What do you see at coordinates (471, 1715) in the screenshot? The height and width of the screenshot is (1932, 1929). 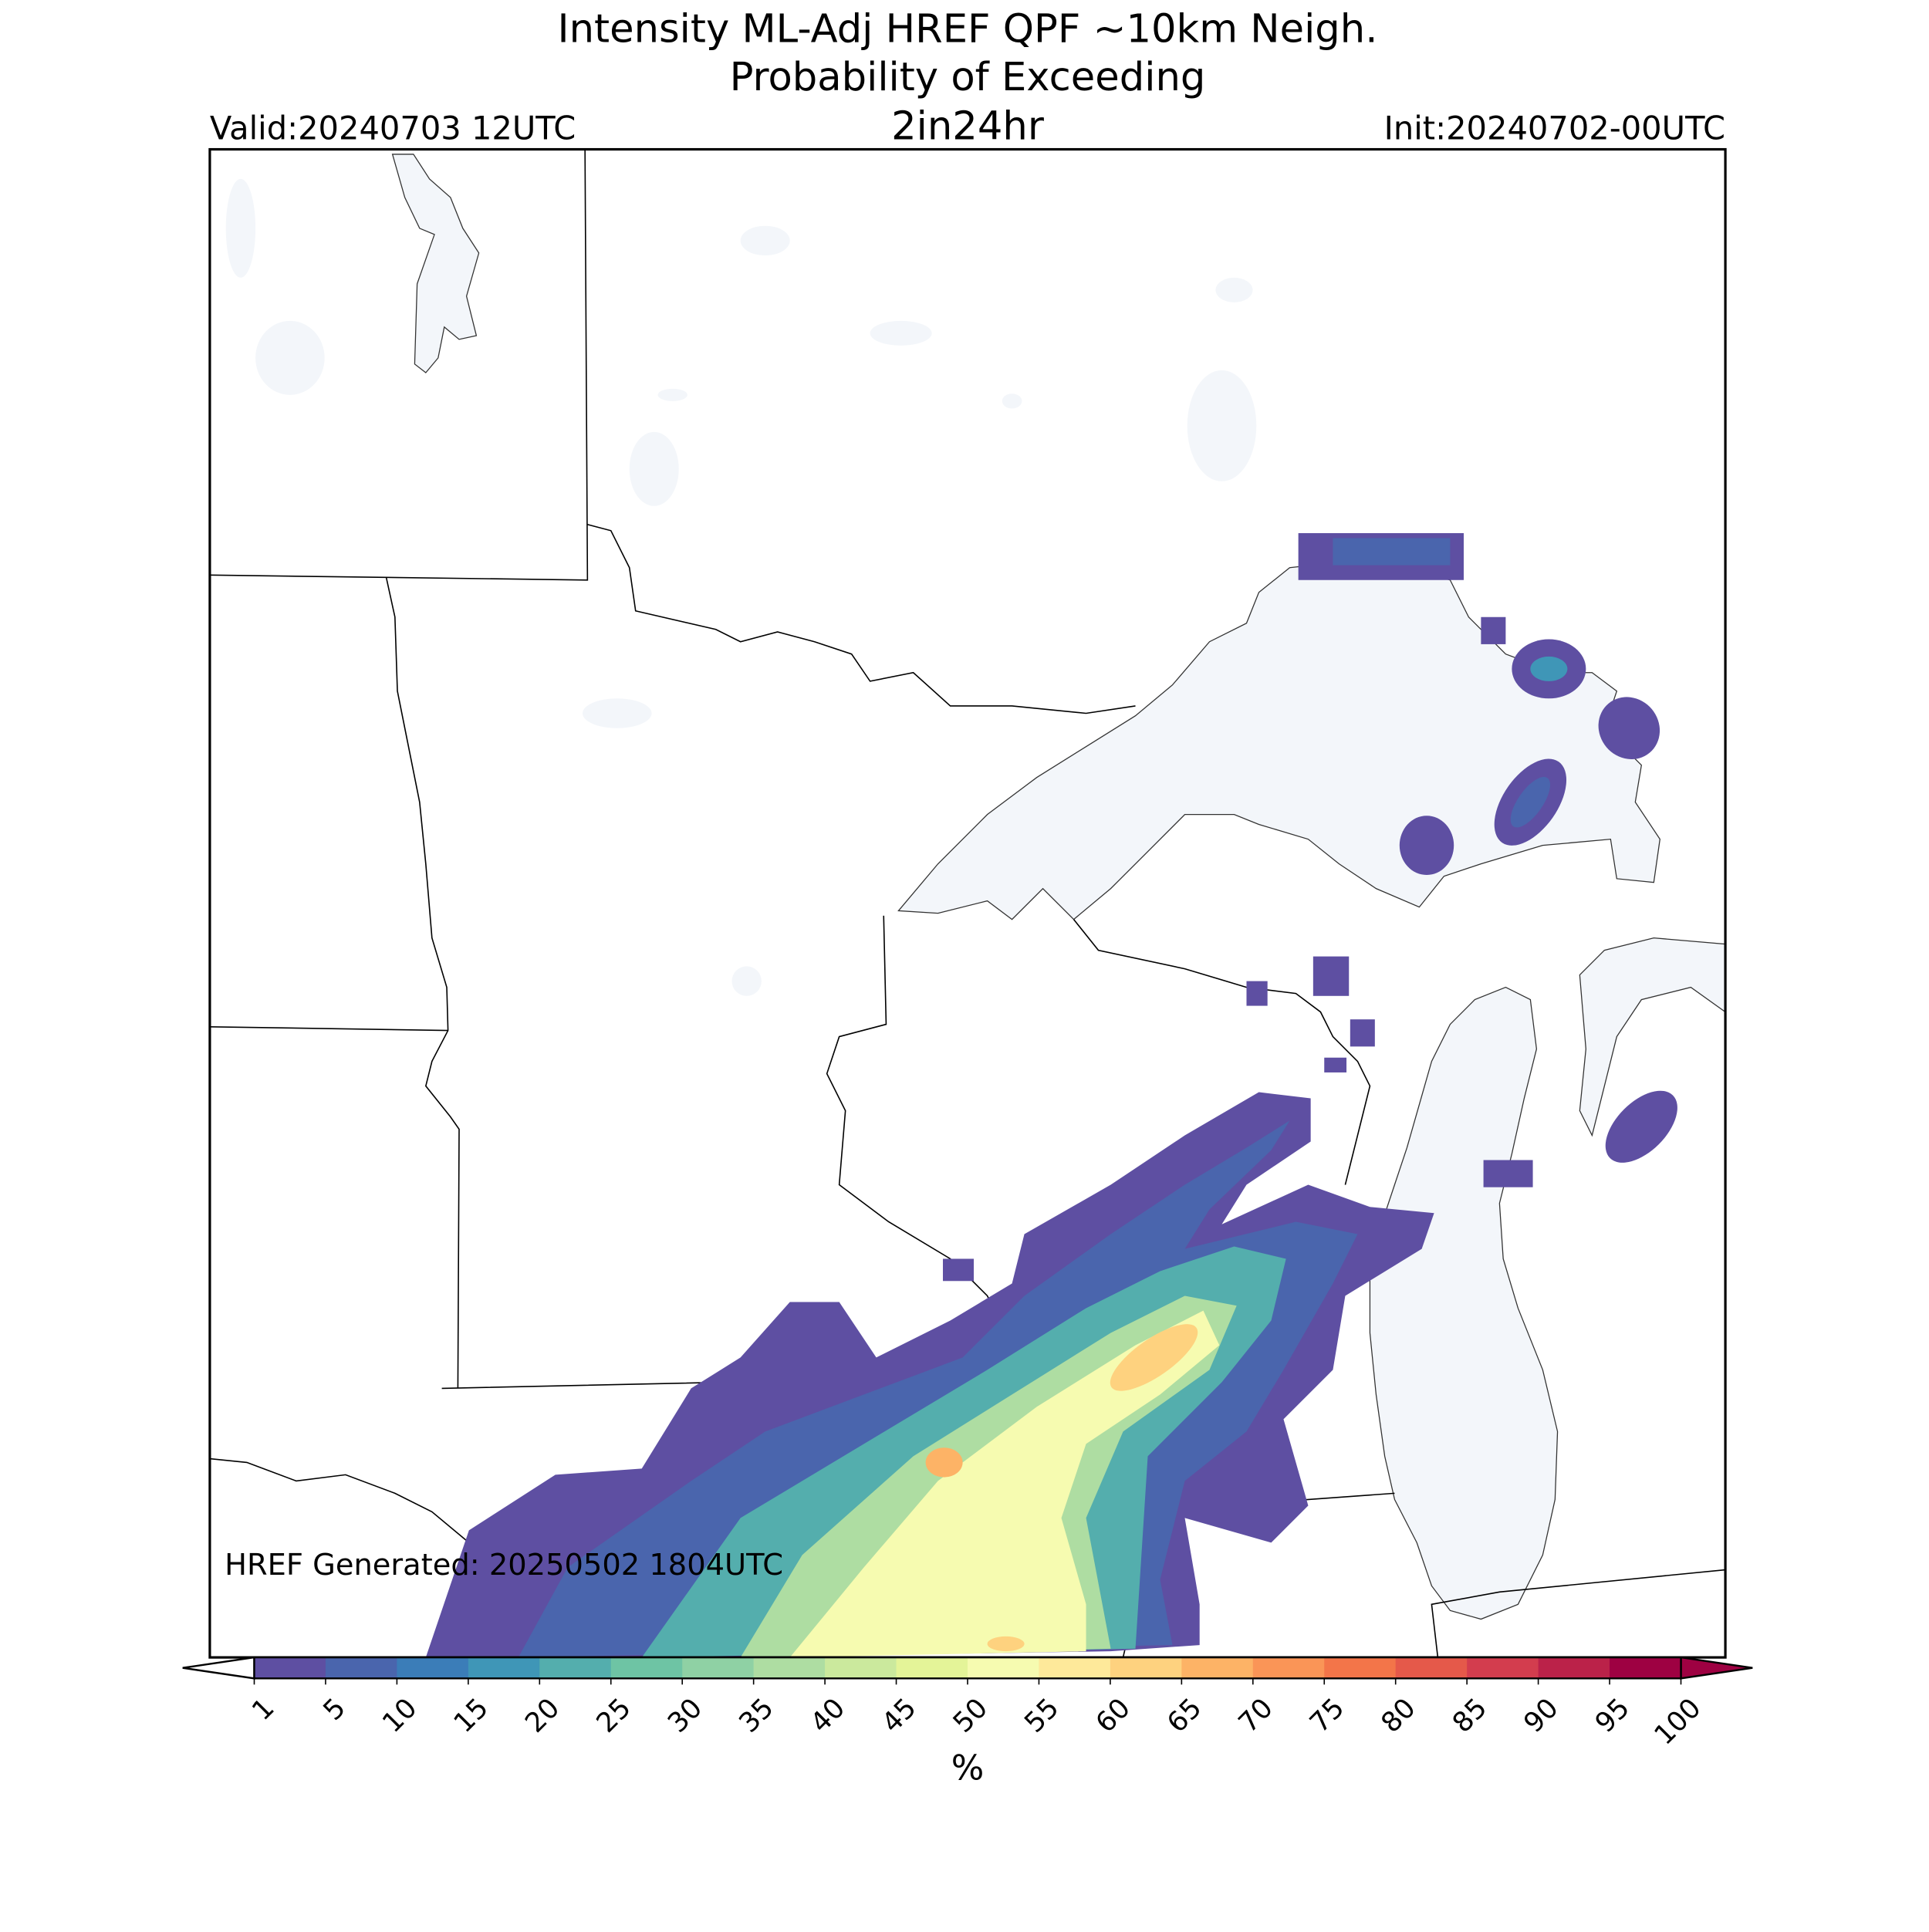 I see `colorbar-tick-label: 15` at bounding box center [471, 1715].